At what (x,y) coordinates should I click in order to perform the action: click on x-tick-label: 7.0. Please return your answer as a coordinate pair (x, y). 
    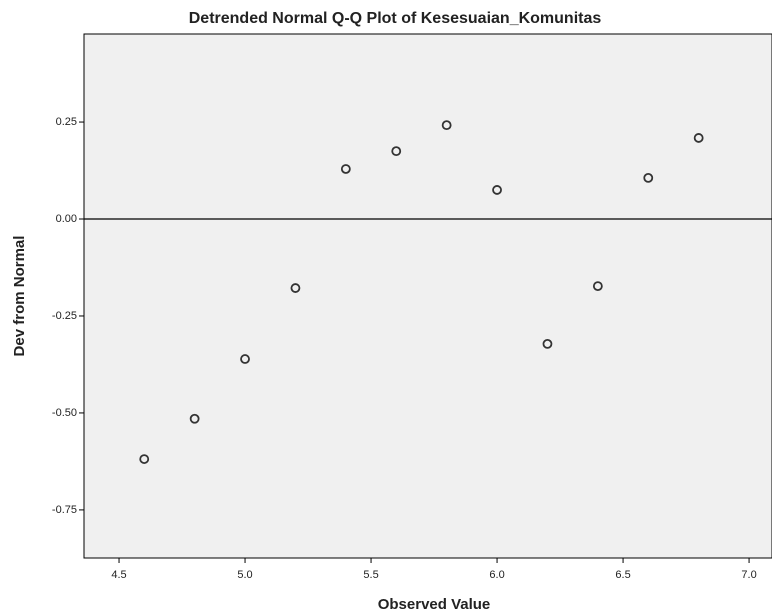
    Looking at the image, I should click on (748, 575).